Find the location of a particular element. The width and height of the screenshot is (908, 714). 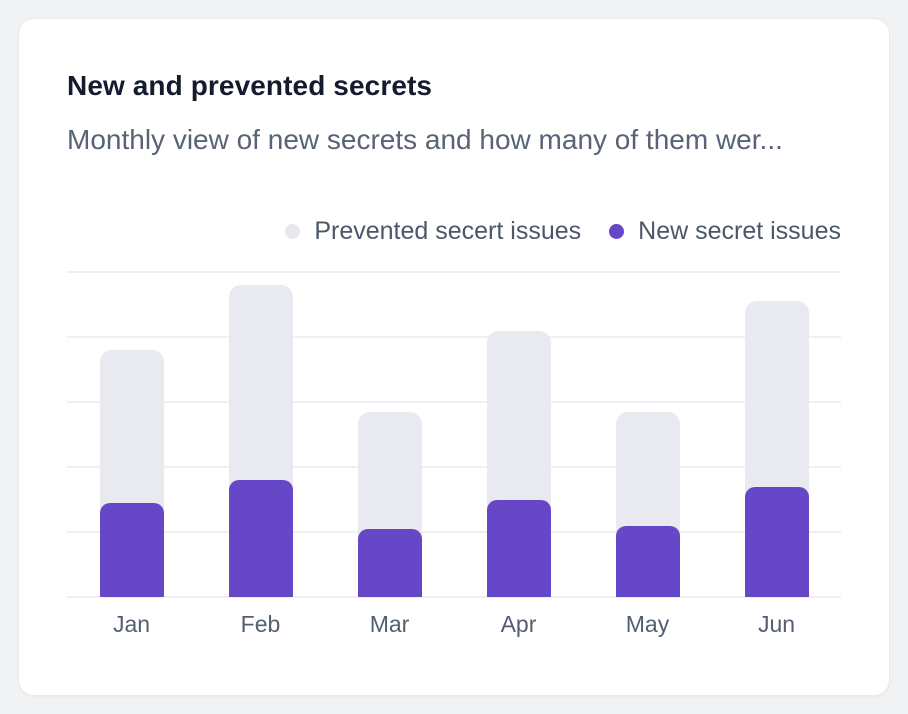

new-bar-apr is located at coordinates (518, 548).